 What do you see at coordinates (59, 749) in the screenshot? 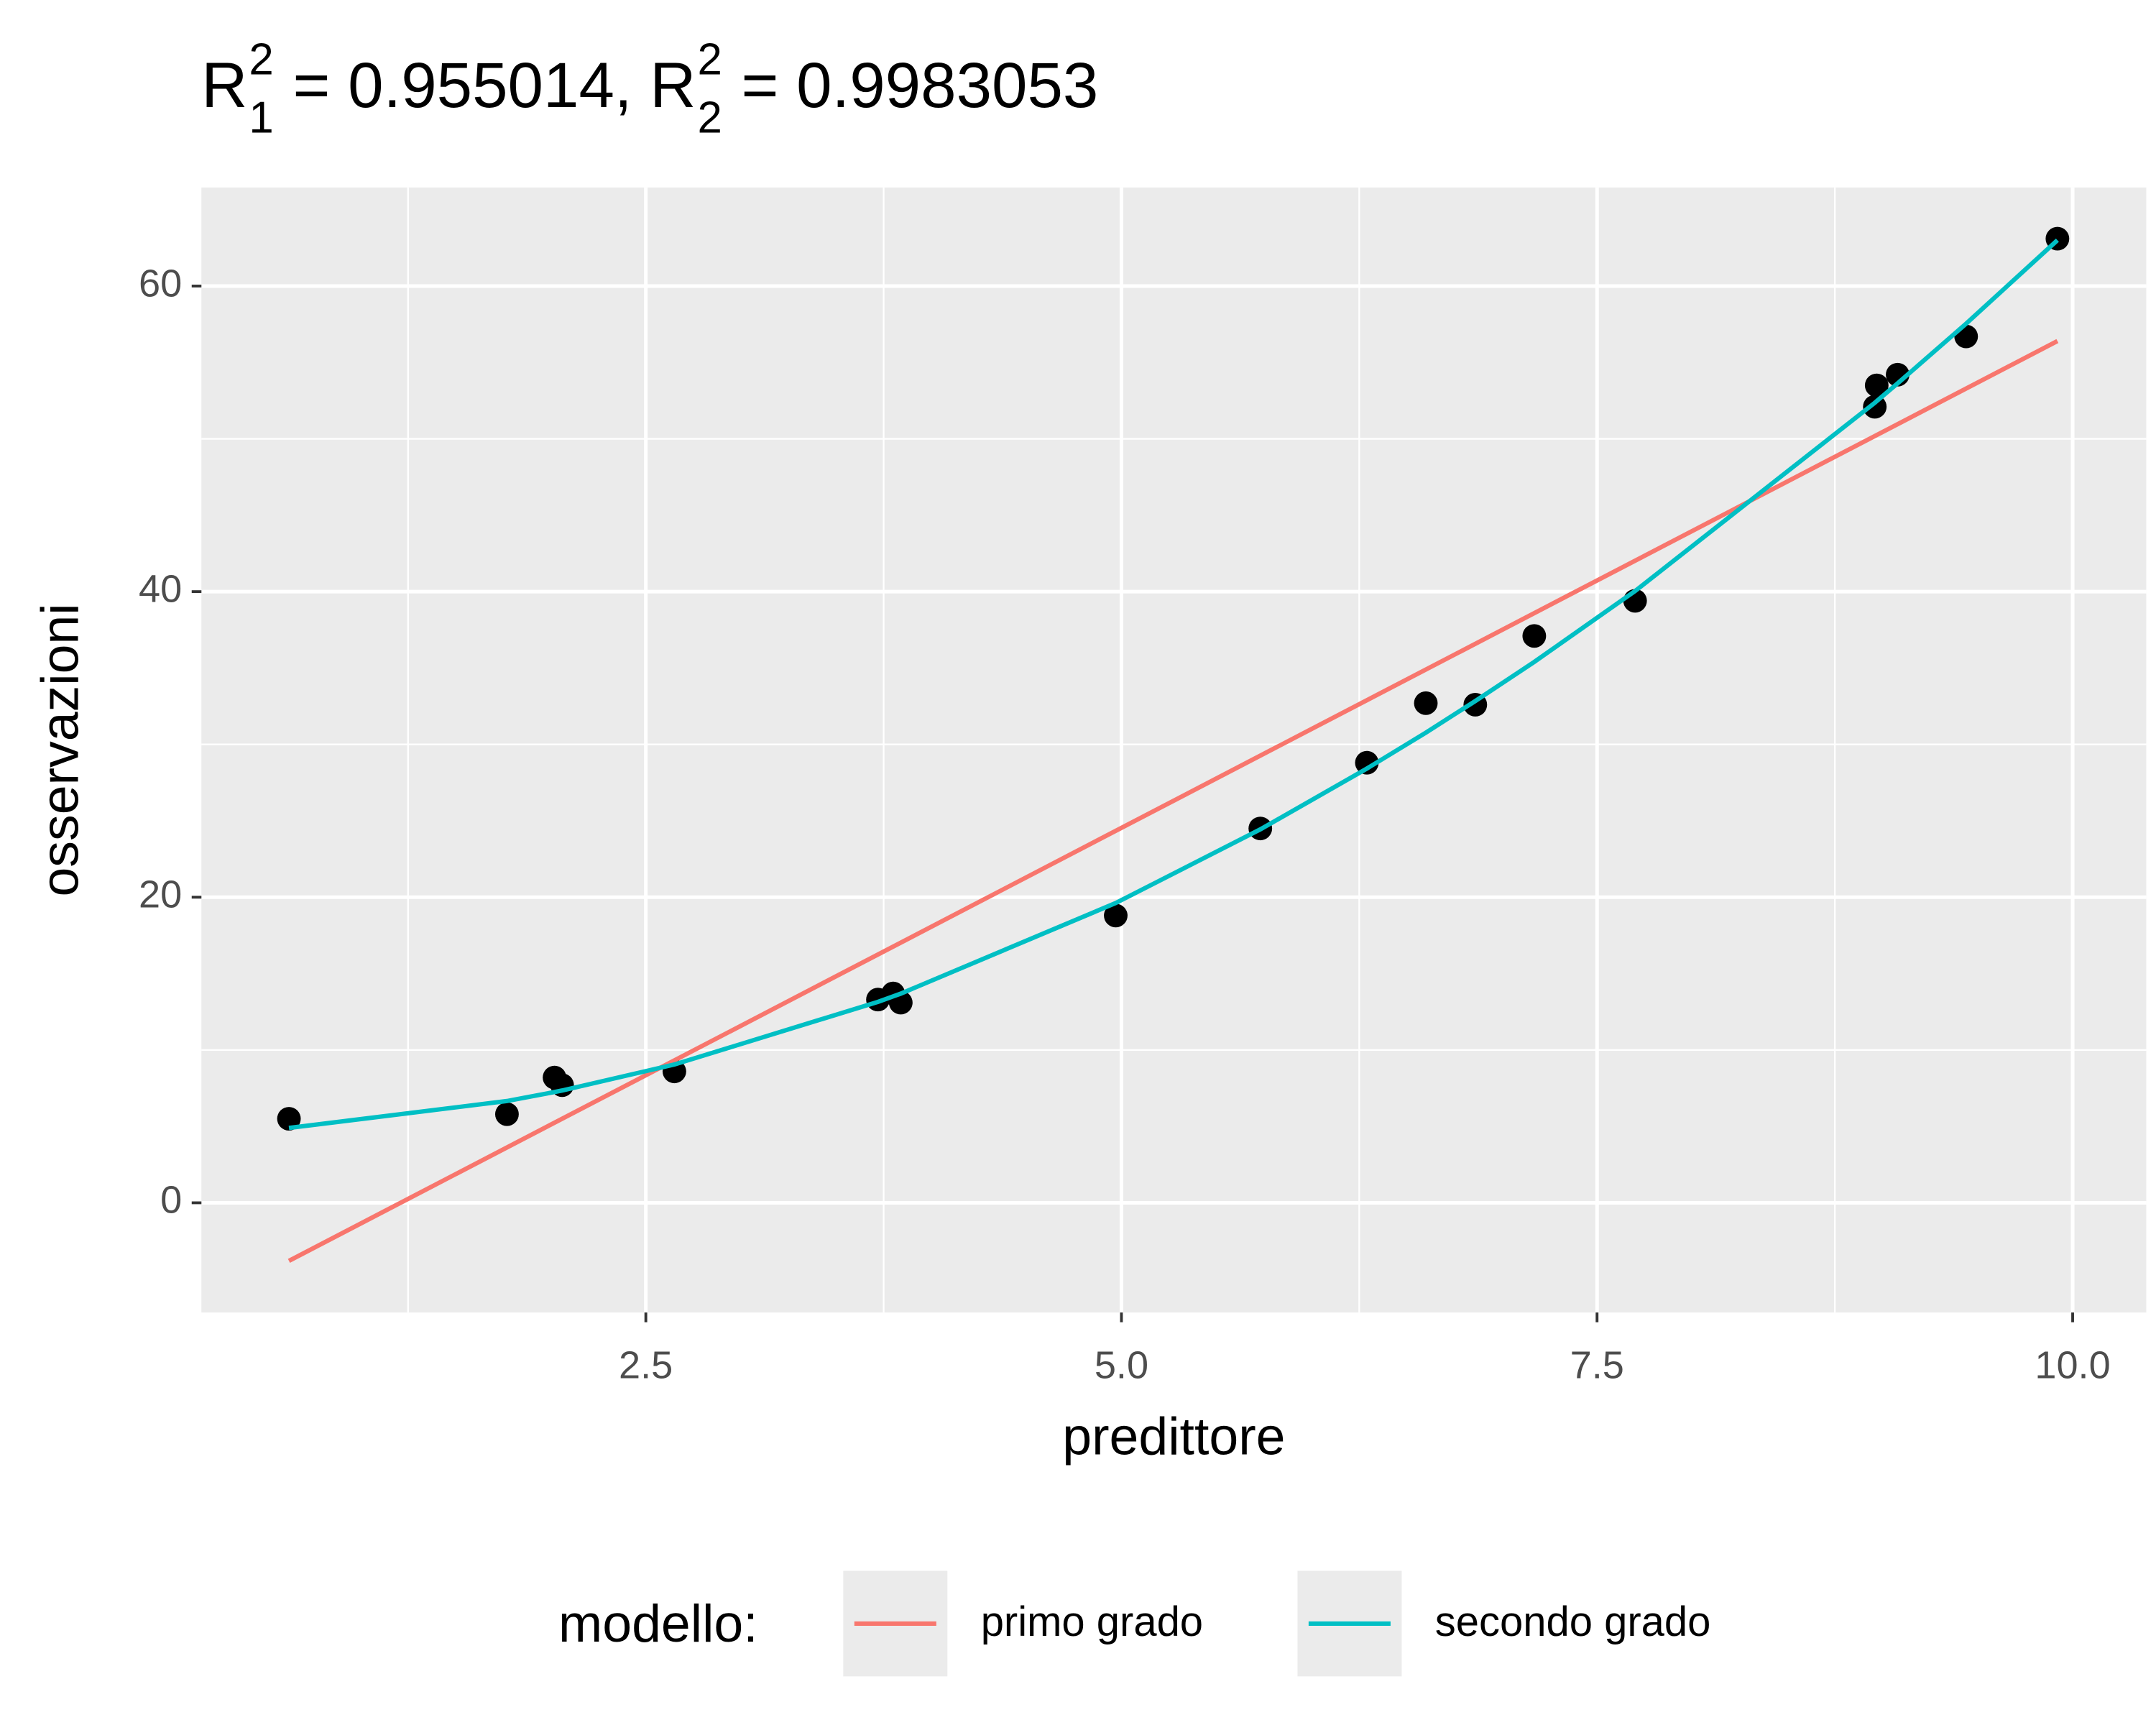
I see `y-axis-title: osservazioni` at bounding box center [59, 749].